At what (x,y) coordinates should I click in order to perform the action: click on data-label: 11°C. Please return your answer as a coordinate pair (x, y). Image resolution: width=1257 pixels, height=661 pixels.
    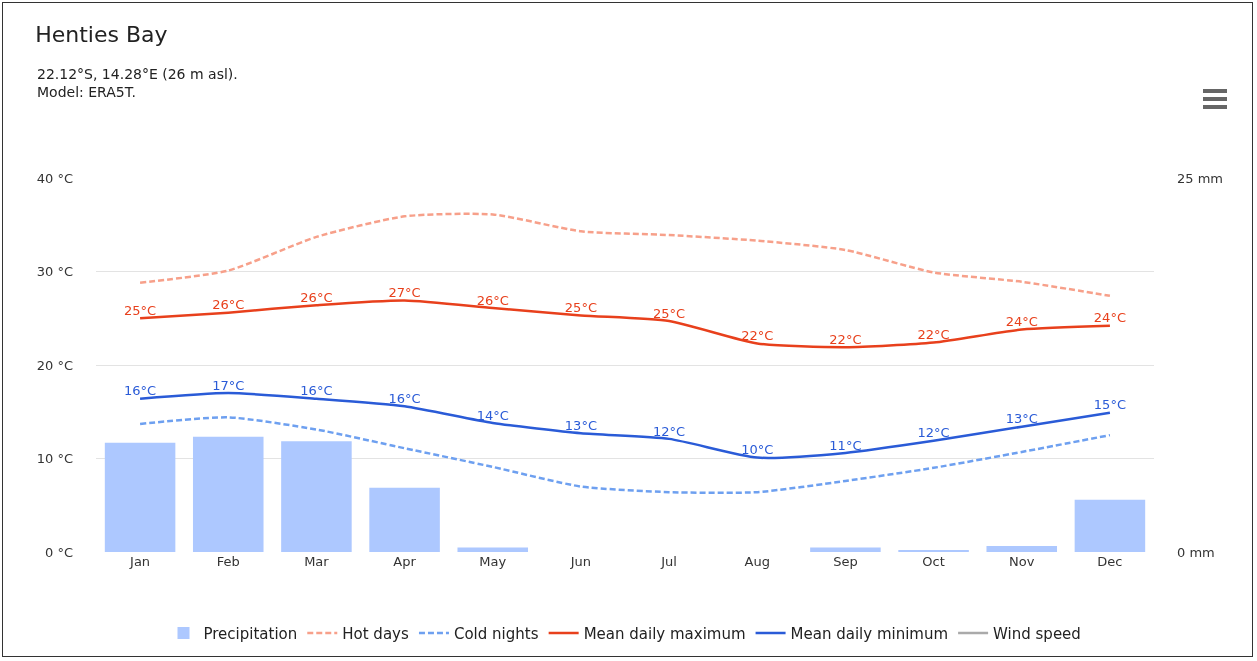
    Looking at the image, I should click on (845, 445).